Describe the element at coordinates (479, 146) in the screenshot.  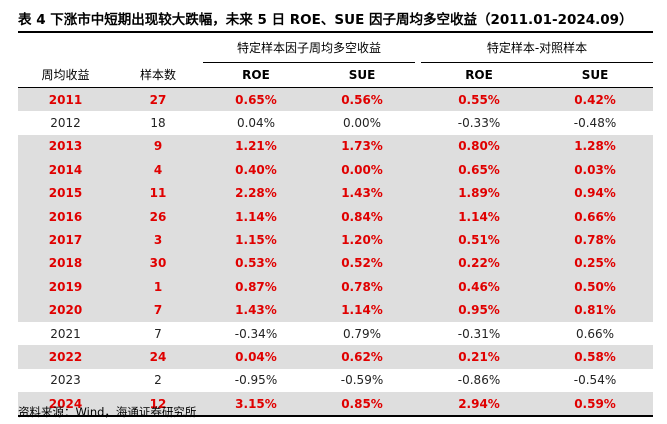
I see `cell-roe2: 0.80%` at that location.